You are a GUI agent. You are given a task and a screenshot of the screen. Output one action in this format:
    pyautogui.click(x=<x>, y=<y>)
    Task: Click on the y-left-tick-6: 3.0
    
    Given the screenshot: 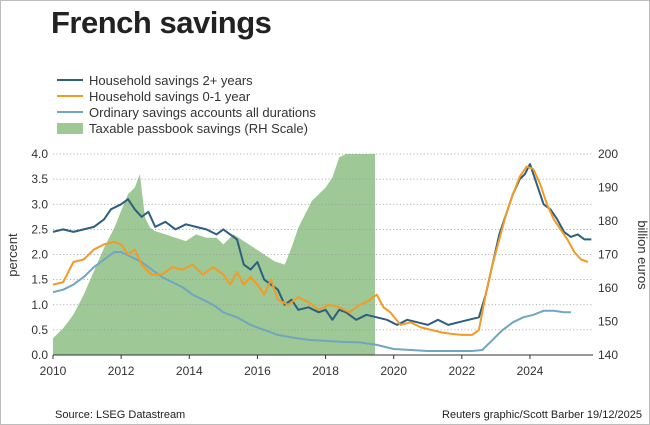 What is the action you would take?
    pyautogui.click(x=39, y=204)
    